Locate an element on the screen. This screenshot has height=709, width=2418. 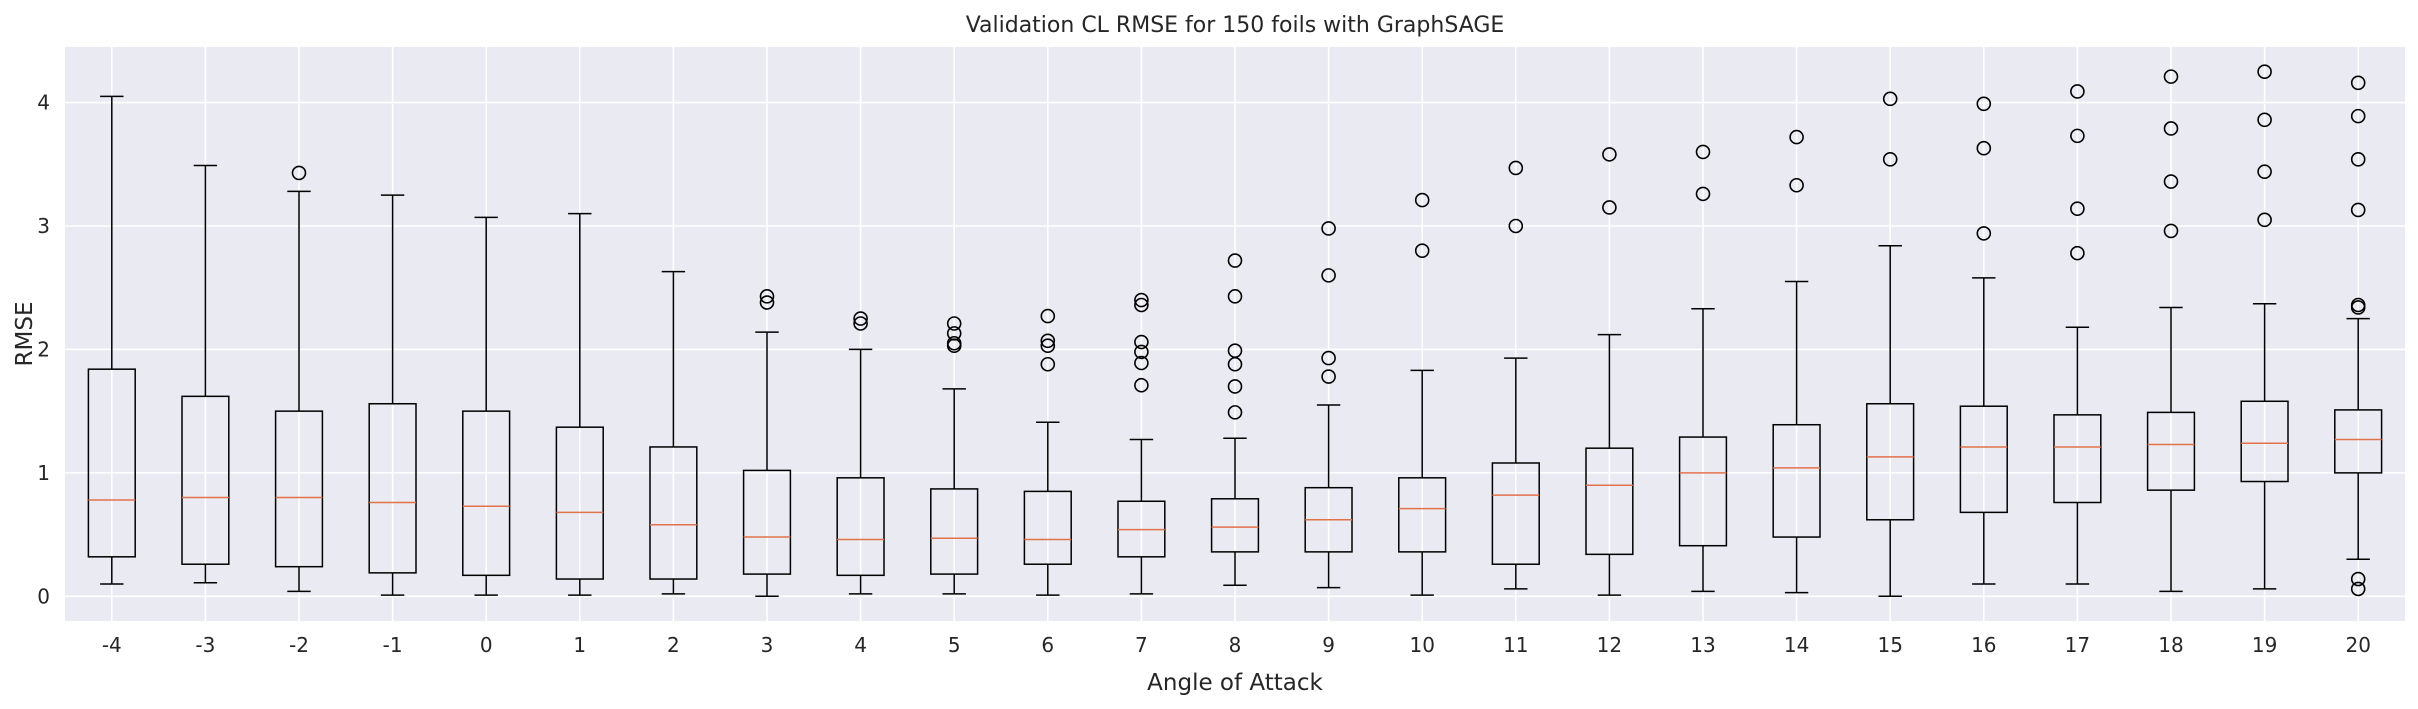
x-tick-label: 1 is located at coordinates (579, 645).